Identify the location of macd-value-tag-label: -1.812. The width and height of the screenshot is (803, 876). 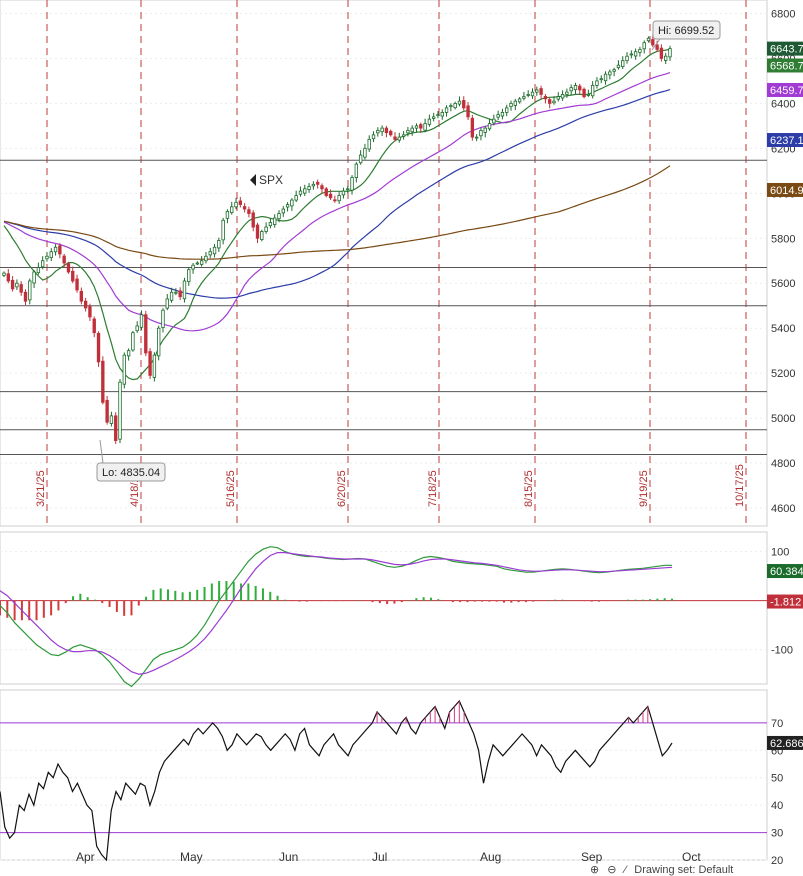
(785, 603).